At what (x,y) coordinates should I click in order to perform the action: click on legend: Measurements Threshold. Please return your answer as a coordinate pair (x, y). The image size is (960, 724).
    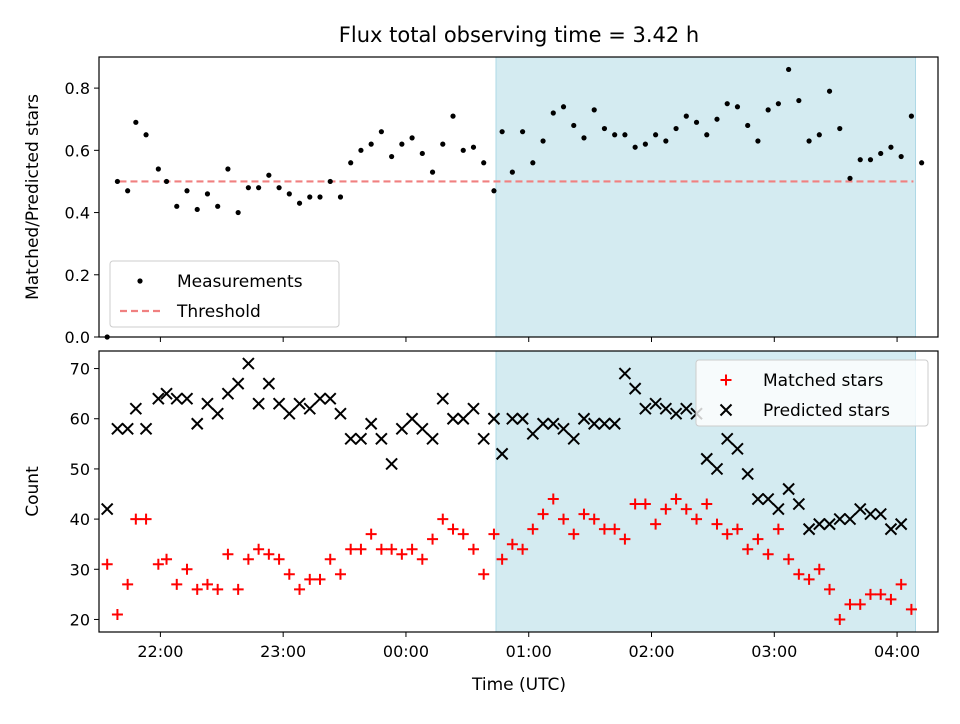
    Looking at the image, I should click on (224, 294).